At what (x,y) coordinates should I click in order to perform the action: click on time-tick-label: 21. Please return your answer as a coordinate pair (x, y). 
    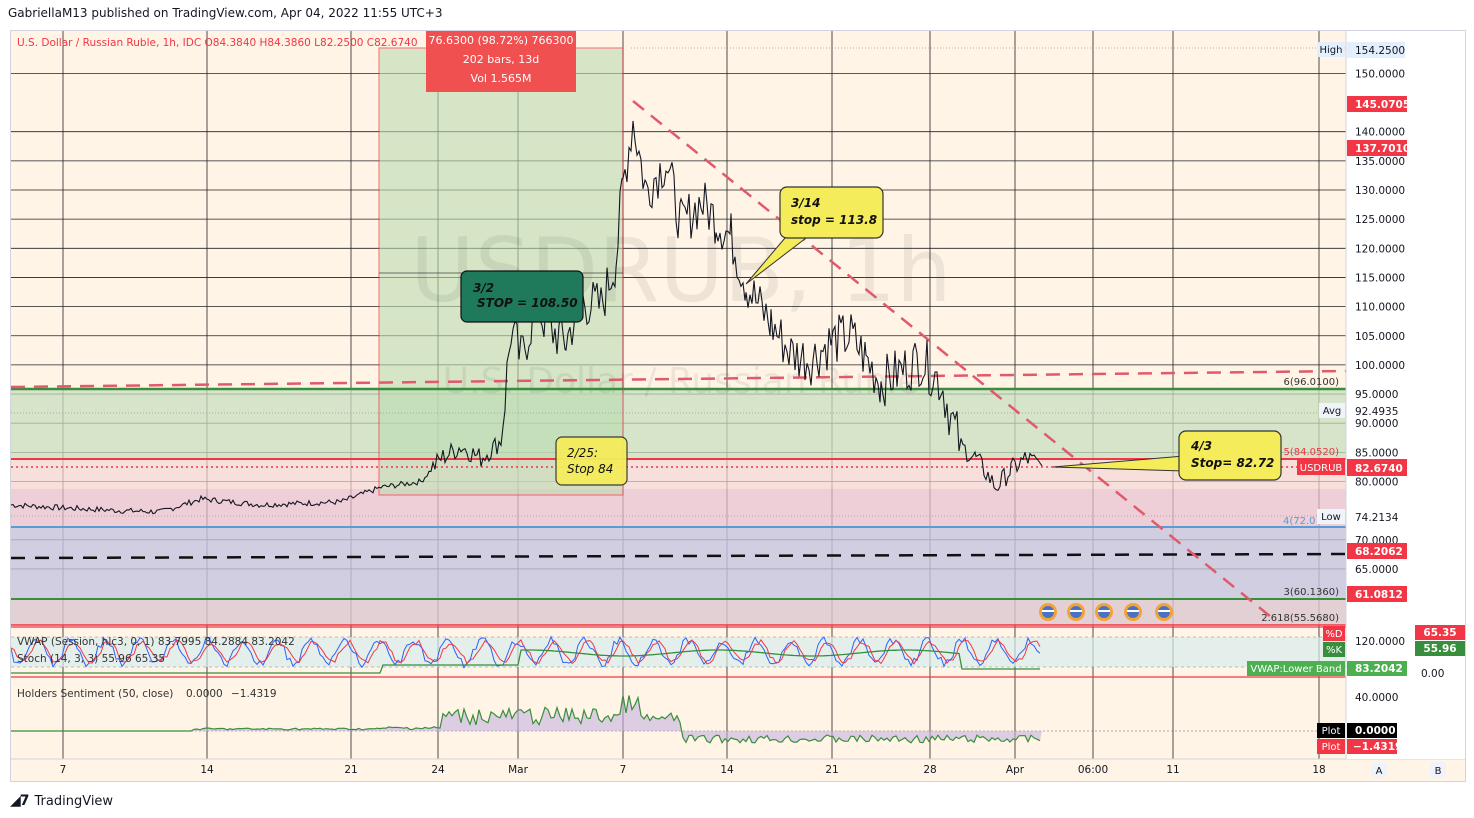
    Looking at the image, I should click on (350, 770).